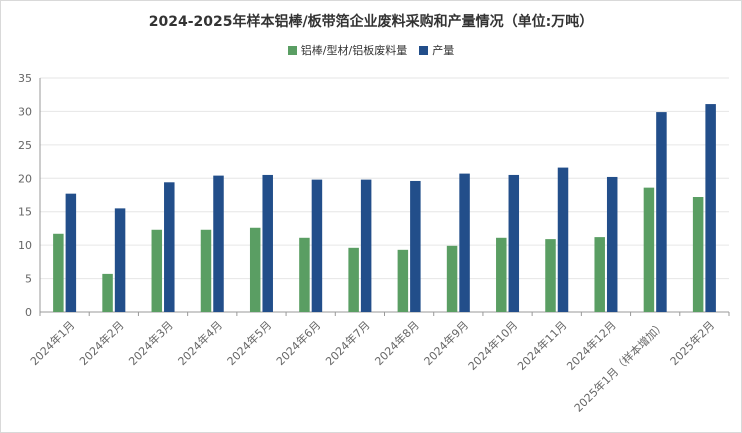  Describe the element at coordinates (446, 343) in the screenshot. I see `x-tick-label: 2024年9月` at that location.